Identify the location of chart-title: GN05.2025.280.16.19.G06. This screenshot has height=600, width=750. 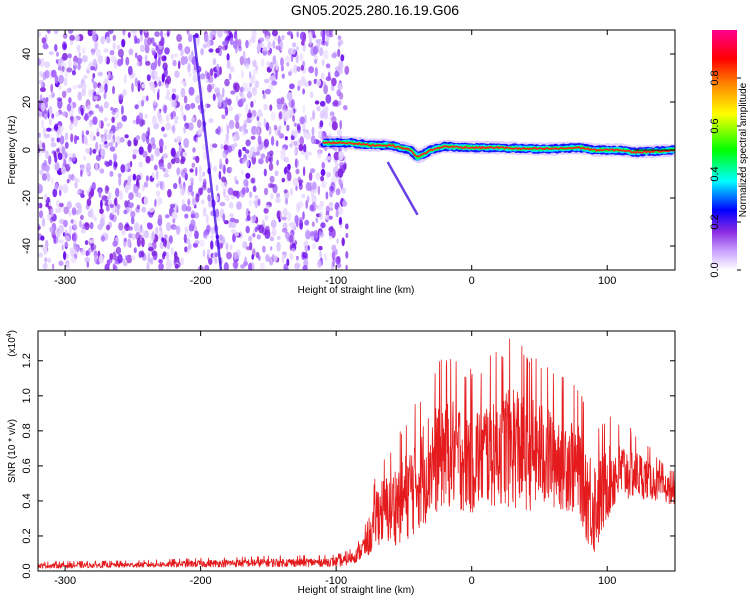
(375, 10).